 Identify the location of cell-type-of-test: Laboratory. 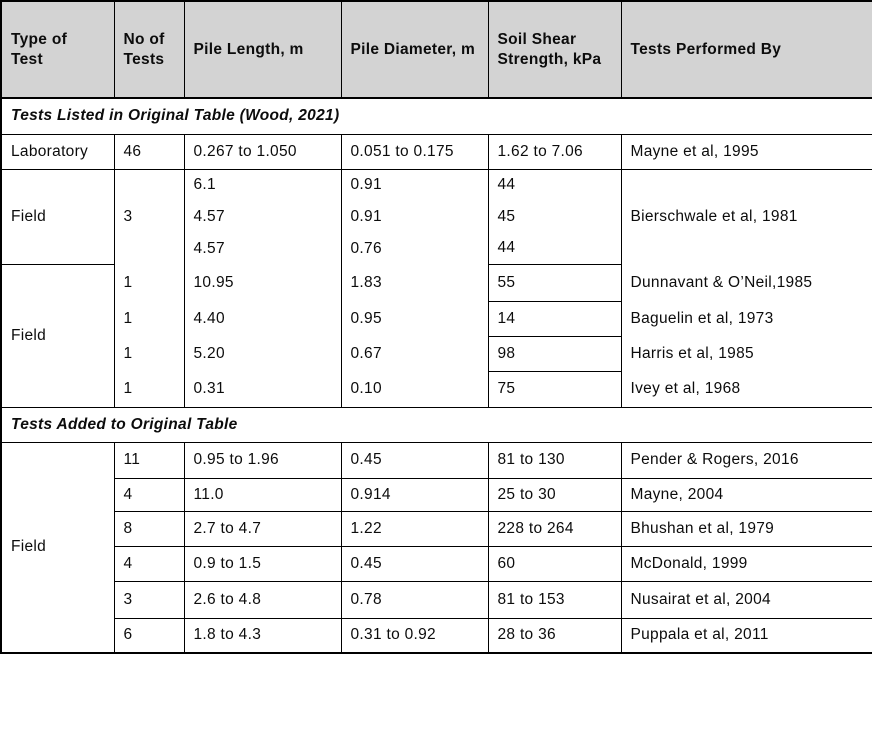
(58, 152).